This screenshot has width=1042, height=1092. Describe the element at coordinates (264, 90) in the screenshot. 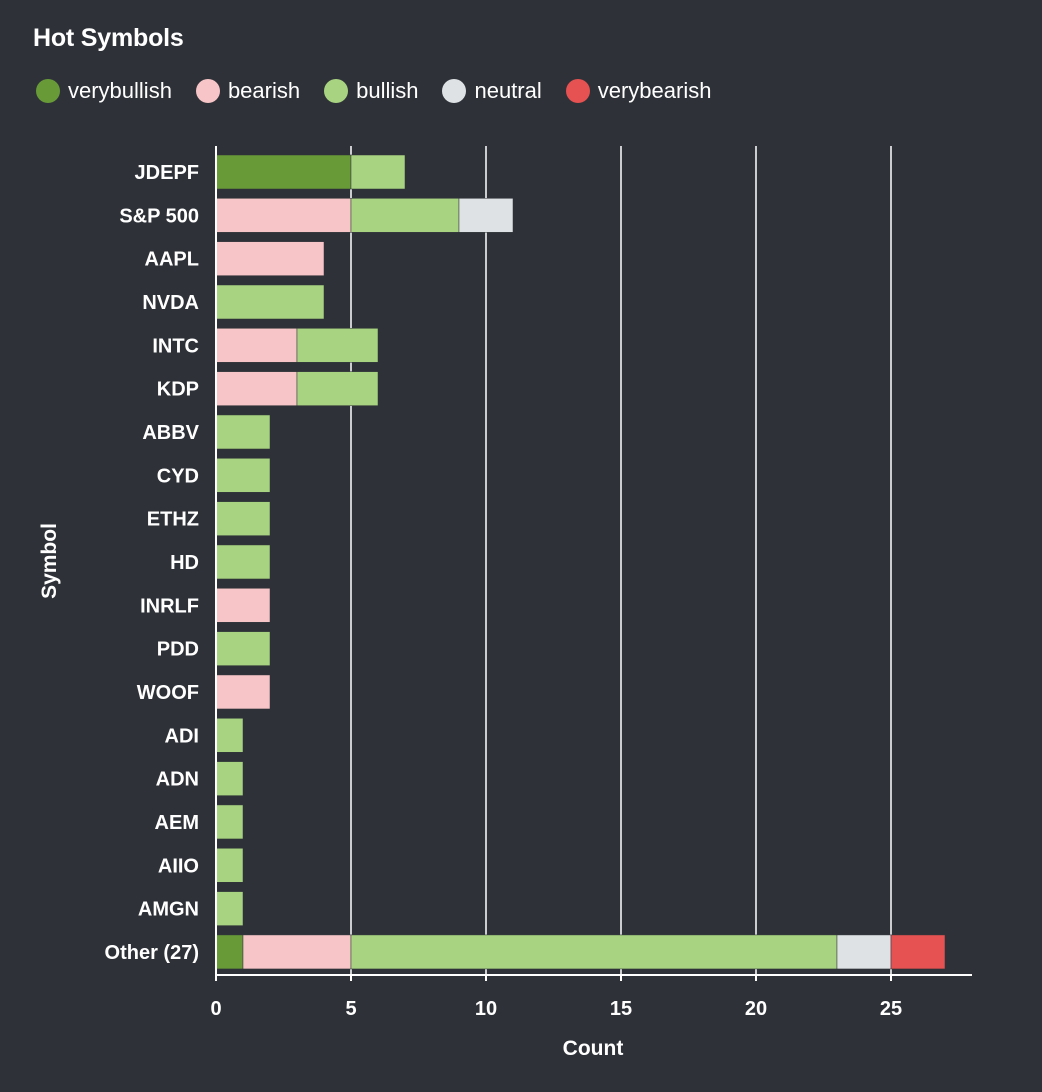

I see `legend-label: bearish` at that location.